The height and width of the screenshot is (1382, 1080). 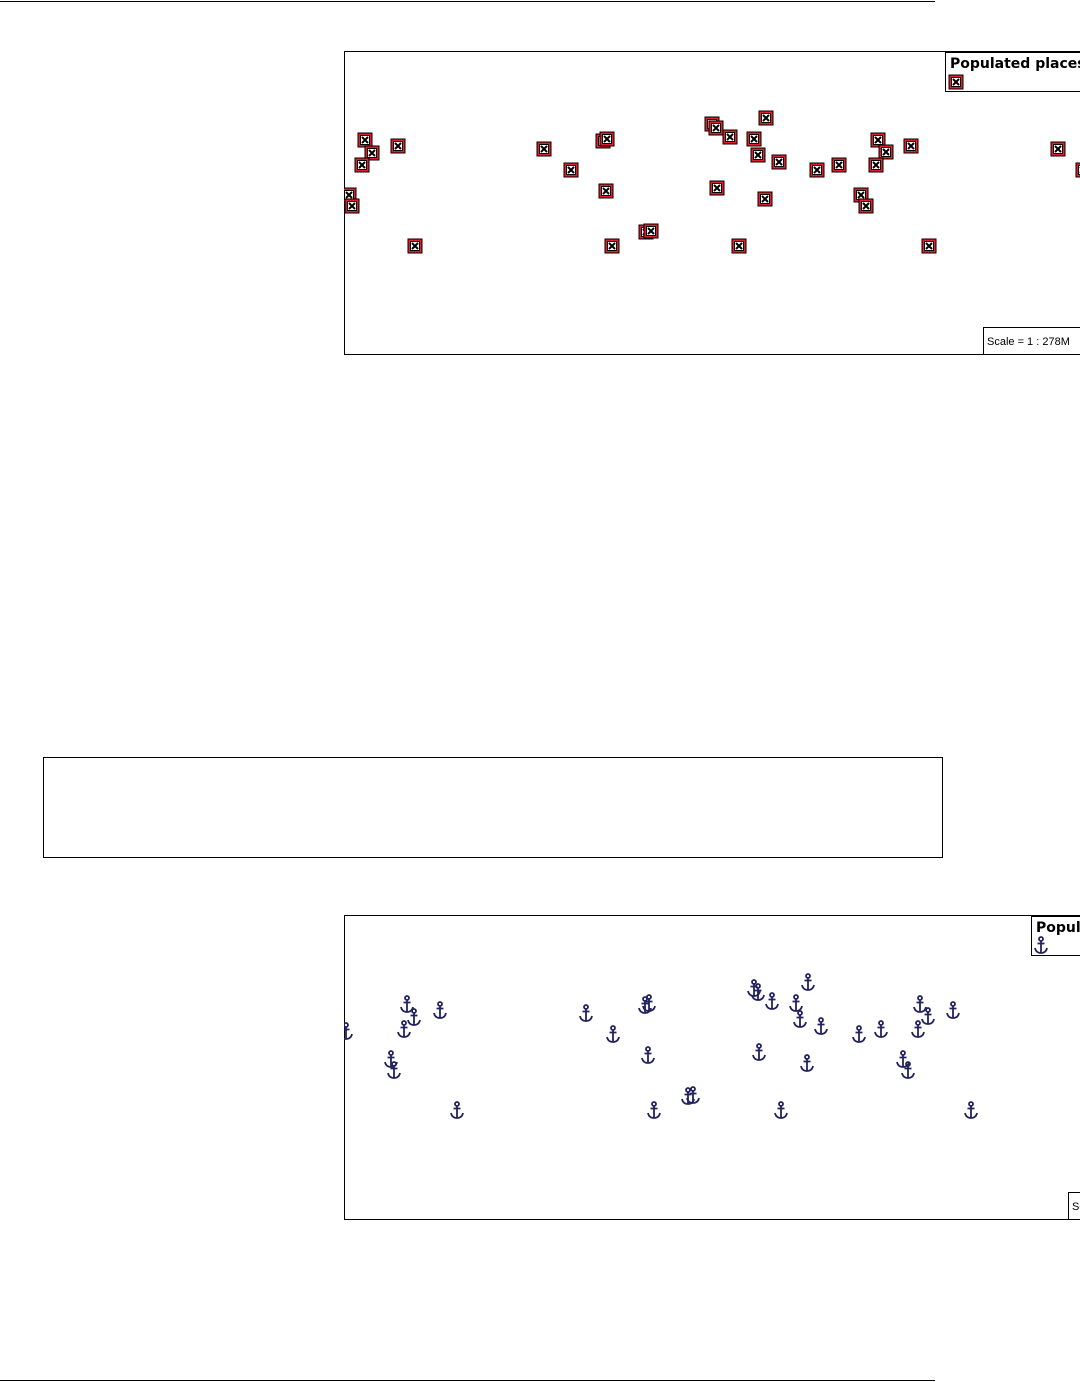 I want to click on empty-panel, so click(x=493, y=807).